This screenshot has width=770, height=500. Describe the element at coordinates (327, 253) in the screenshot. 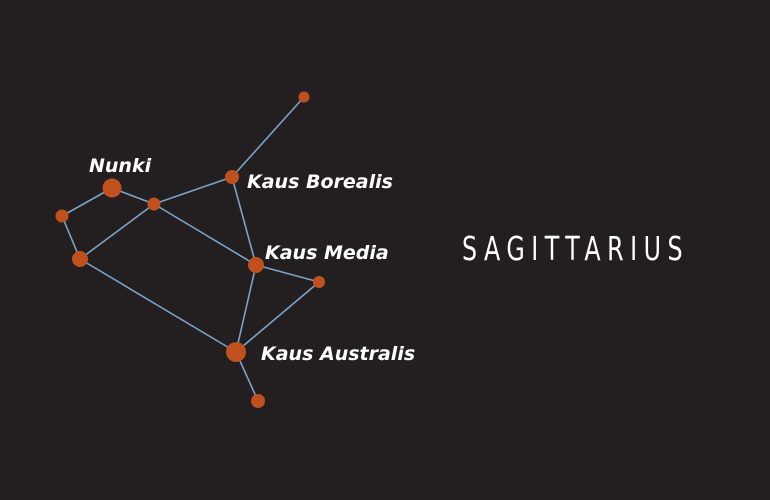

I see `star-label-kaus-media: Kaus Media` at that location.